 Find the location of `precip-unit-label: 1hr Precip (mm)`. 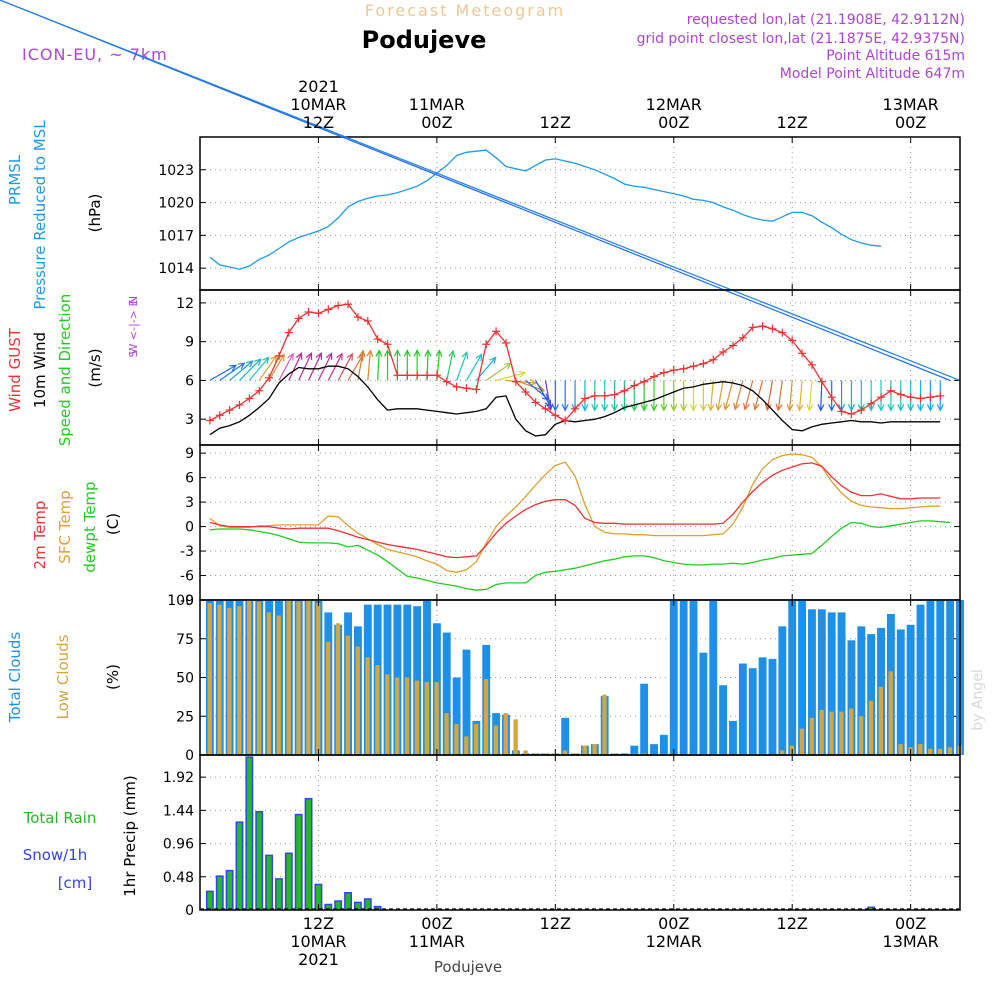

precip-unit-label: 1hr Precip (mm) is located at coordinates (130, 835).